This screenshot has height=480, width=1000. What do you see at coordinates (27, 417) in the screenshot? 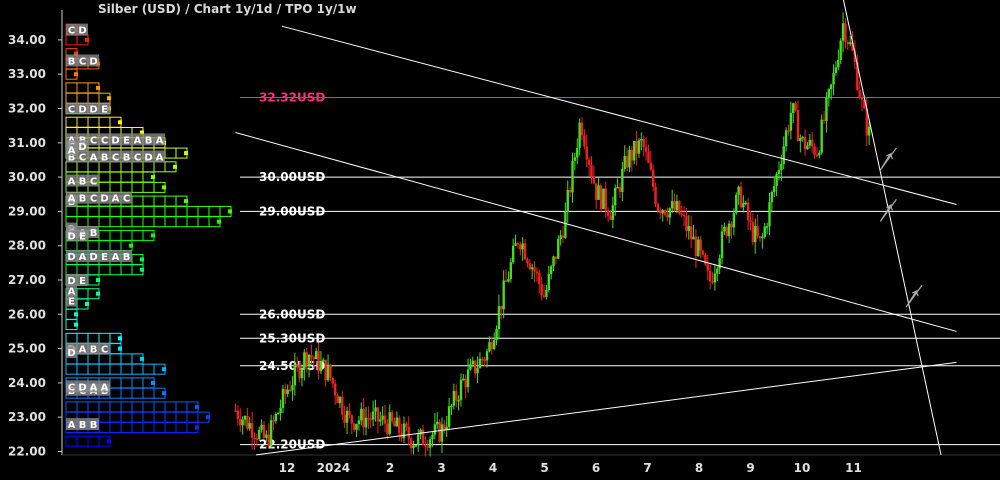
I see `y-tick-label: 23.00` at bounding box center [27, 417].